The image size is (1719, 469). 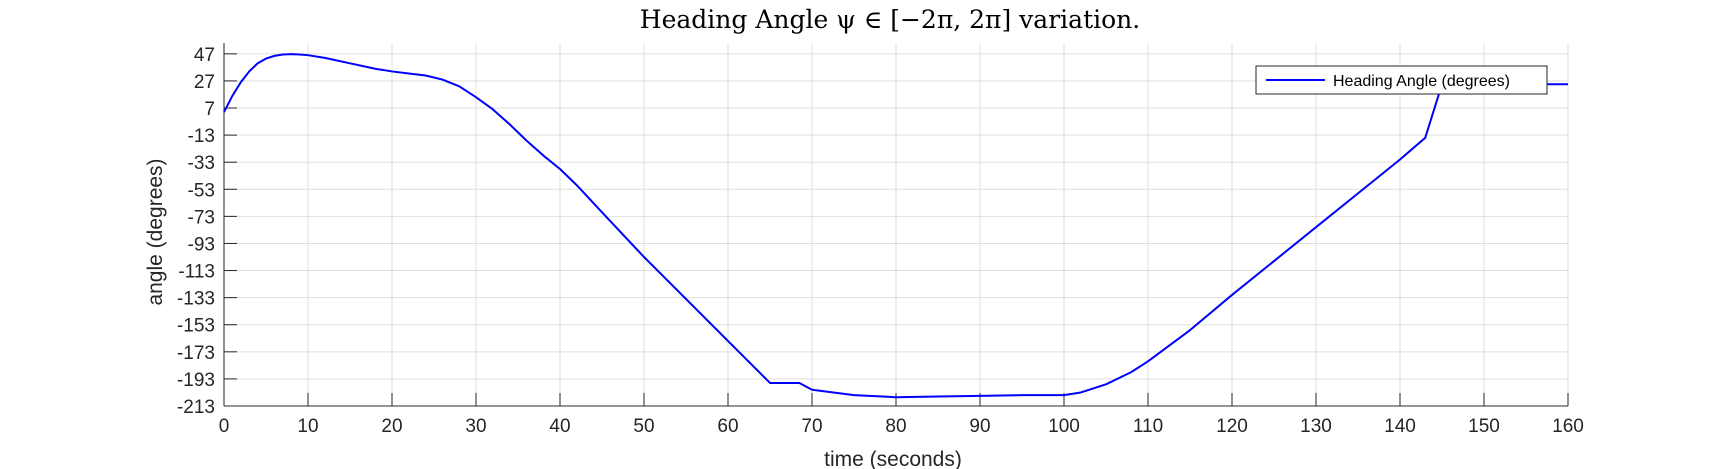 What do you see at coordinates (196, 299) in the screenshot?
I see `y-tick-label: -133` at bounding box center [196, 299].